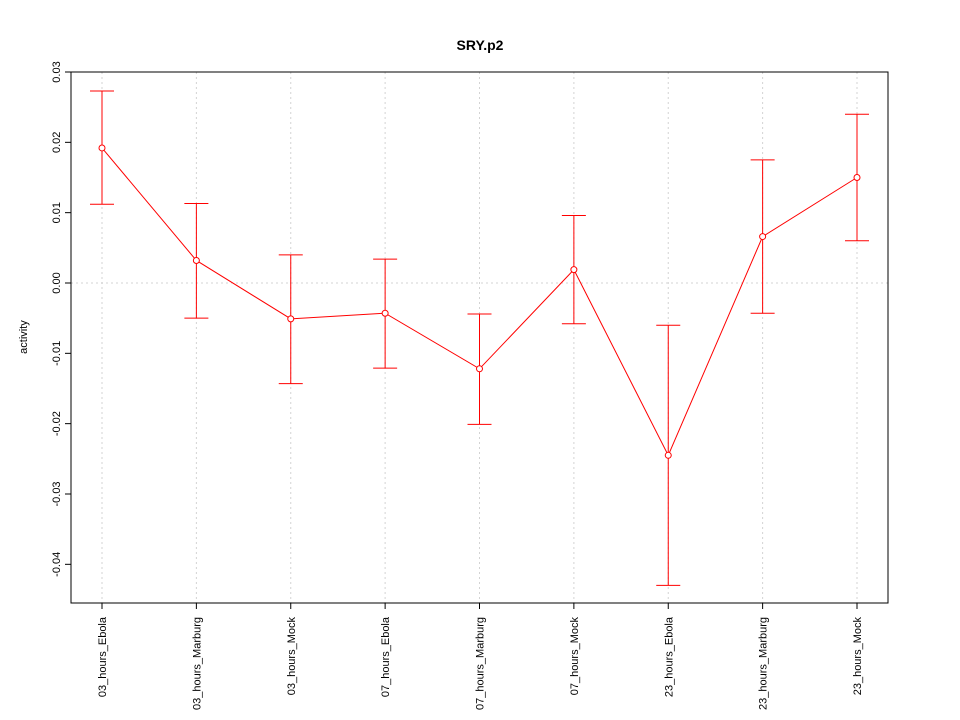 The width and height of the screenshot is (960, 720). Describe the element at coordinates (57, 353) in the screenshot. I see `y-tick-label: -0.01` at that location.